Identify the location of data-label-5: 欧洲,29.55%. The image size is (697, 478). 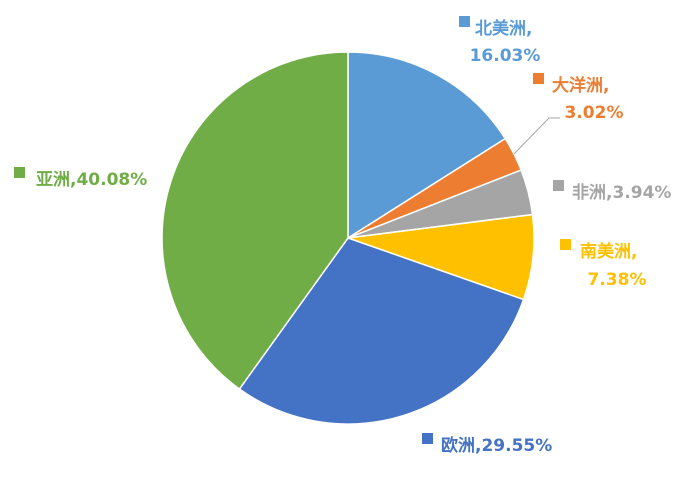
(487, 444).